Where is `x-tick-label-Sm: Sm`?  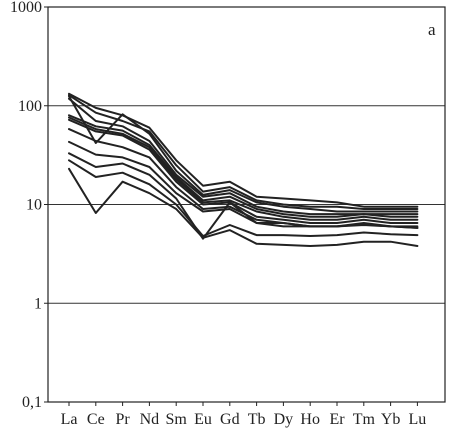 x-tick-label-Sm: Sm is located at coordinates (177, 419).